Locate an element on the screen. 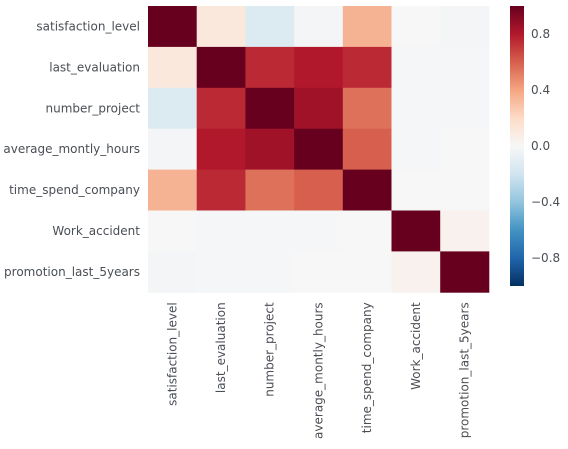 Image resolution: width=568 pixels, height=449 pixels. colorbar-tick-label: −0.4 is located at coordinates (545, 202).